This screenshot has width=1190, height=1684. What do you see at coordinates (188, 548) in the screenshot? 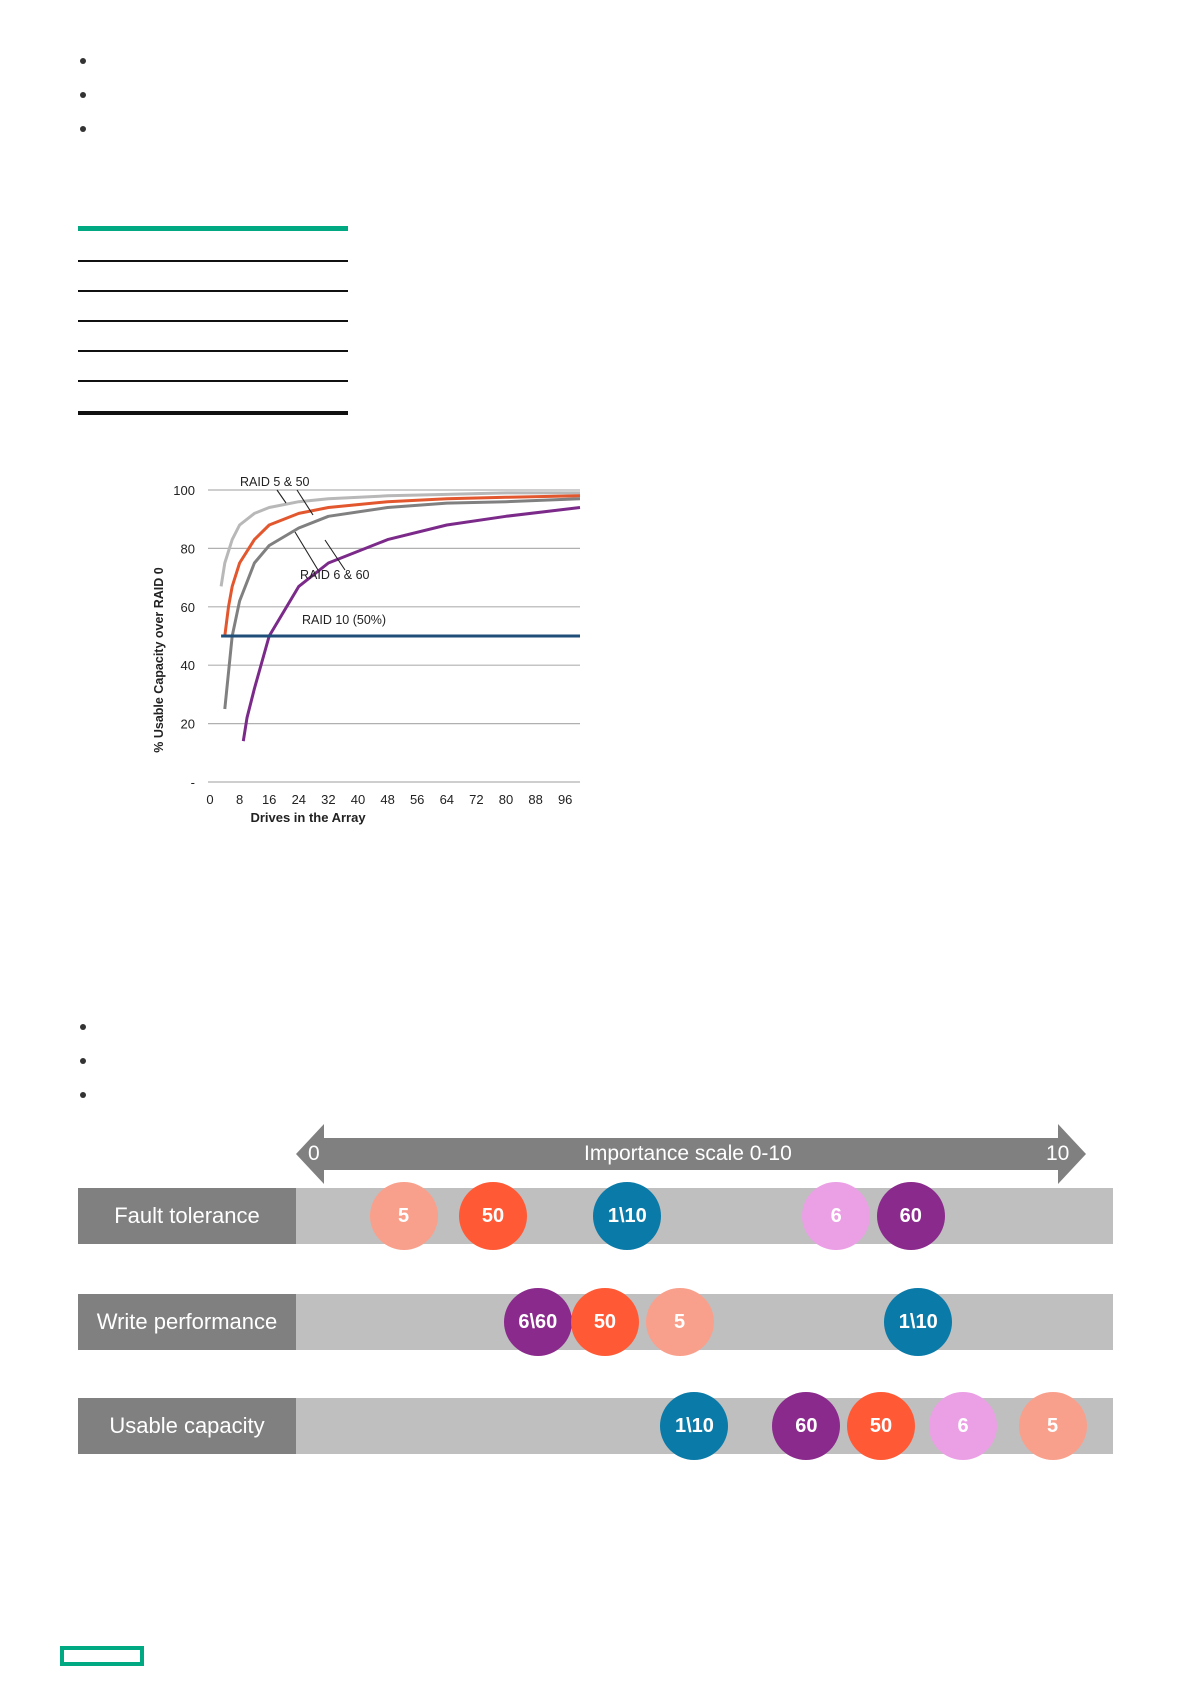
I see `y-tick-label: 80` at bounding box center [188, 548].